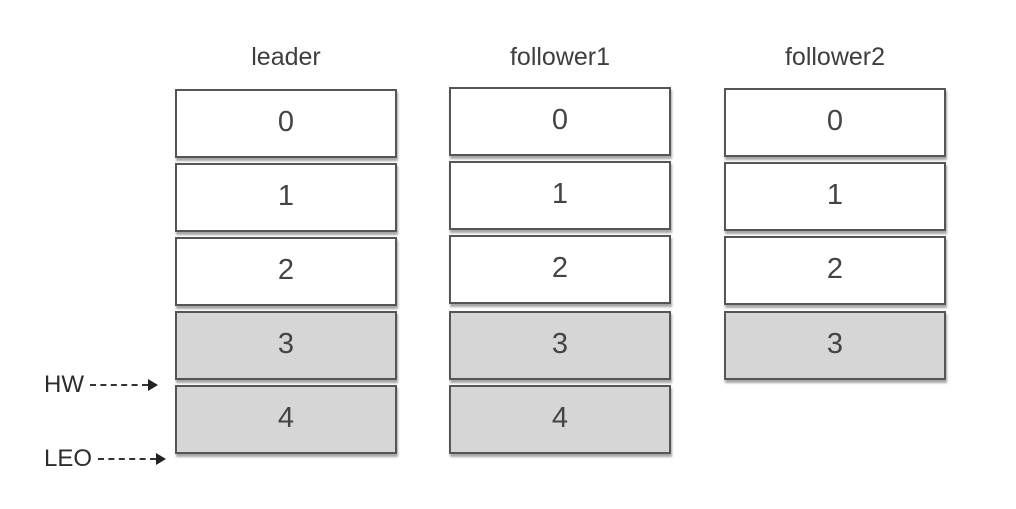 The width and height of the screenshot is (1016, 509). Describe the element at coordinates (835, 270) in the screenshot. I see `follower2-cell-2: 2` at that location.